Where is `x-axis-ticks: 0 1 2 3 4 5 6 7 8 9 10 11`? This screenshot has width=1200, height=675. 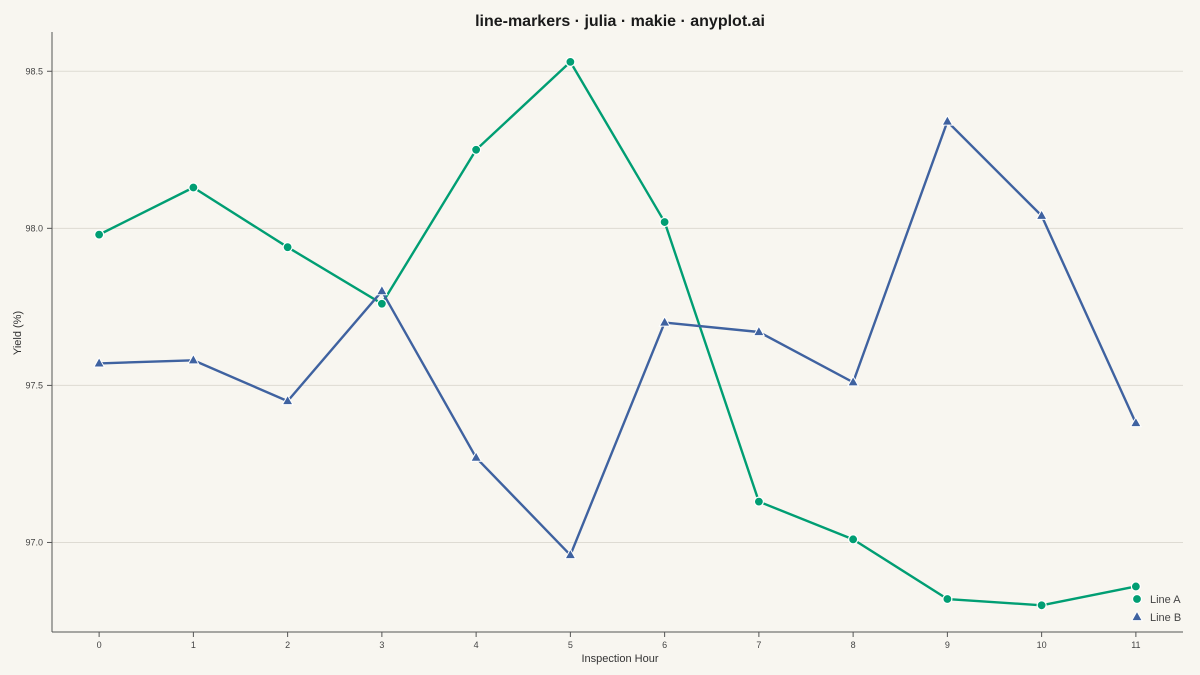
x-axis-ticks: 0 1 2 3 4 5 6 7 8 9 10 11 is located at coordinates (619, 641).